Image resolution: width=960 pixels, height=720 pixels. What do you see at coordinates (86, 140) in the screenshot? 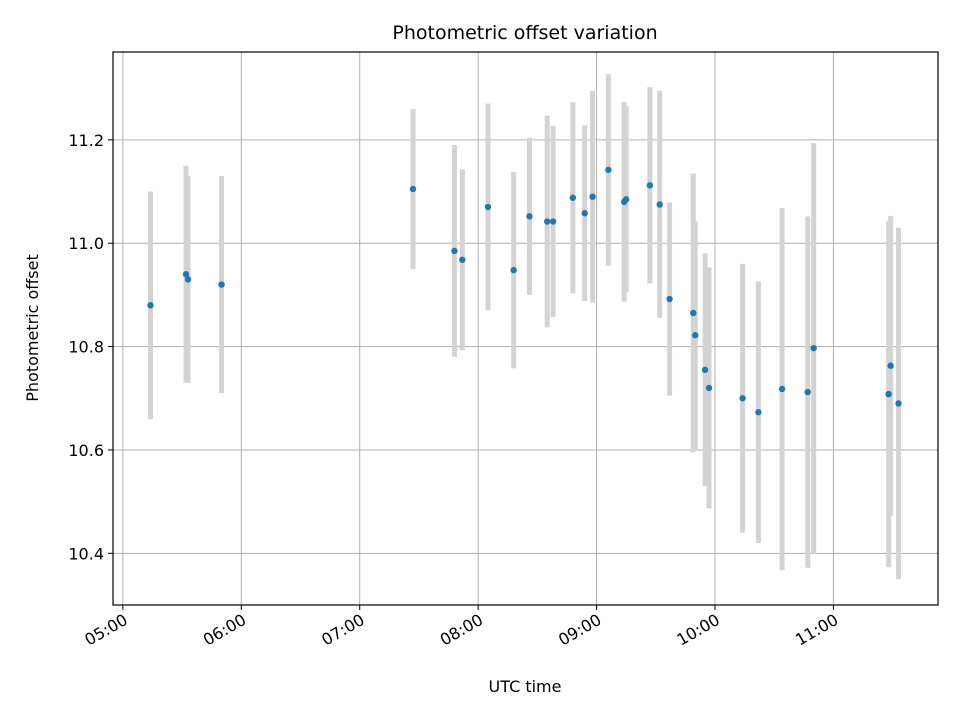
I see `y-tick-label: 11.2` at bounding box center [86, 140].